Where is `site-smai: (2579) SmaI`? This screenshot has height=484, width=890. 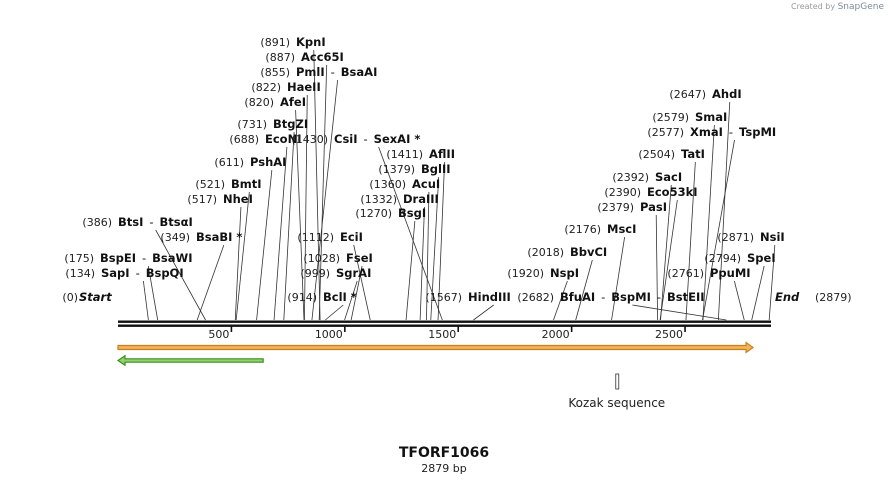 site-smai: (2579) SmaI is located at coordinates (689, 117).